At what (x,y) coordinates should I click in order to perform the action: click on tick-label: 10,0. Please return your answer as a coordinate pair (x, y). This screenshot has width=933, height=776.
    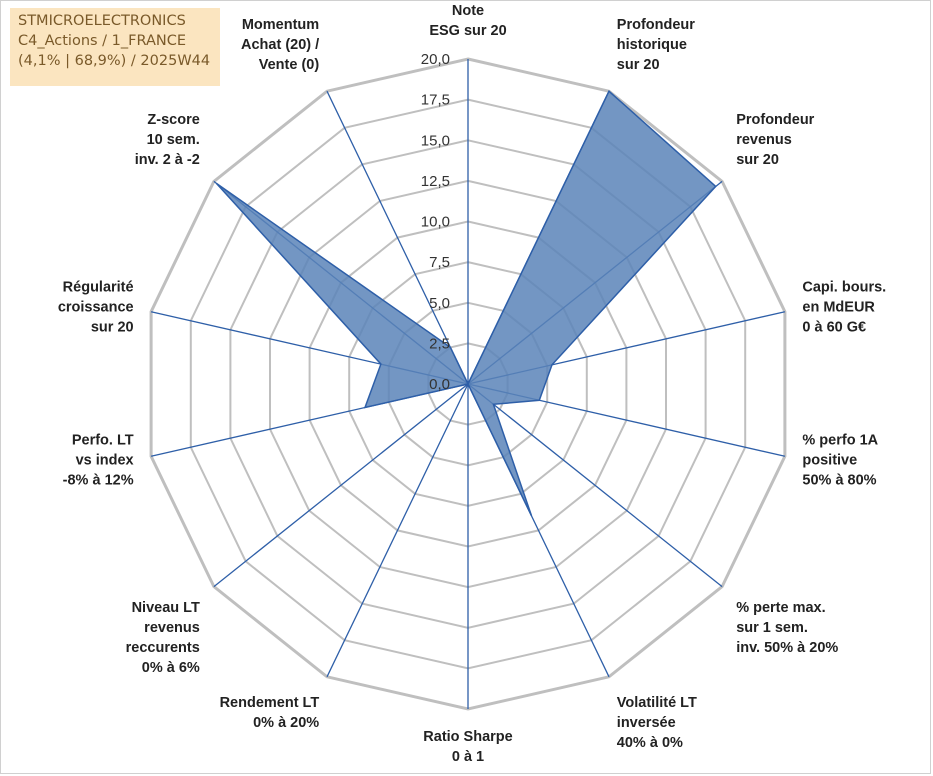
    Looking at the image, I should click on (435, 222).